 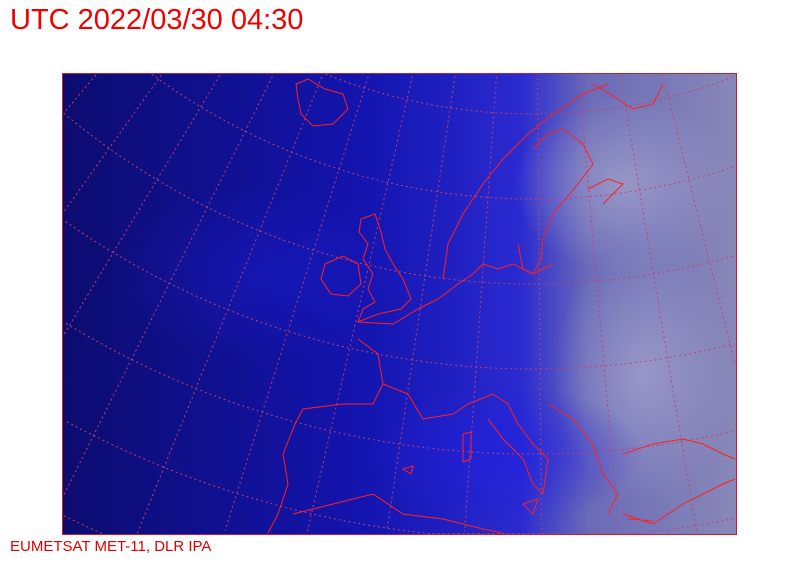 I want to click on coast-italy, so click(x=508, y=444).